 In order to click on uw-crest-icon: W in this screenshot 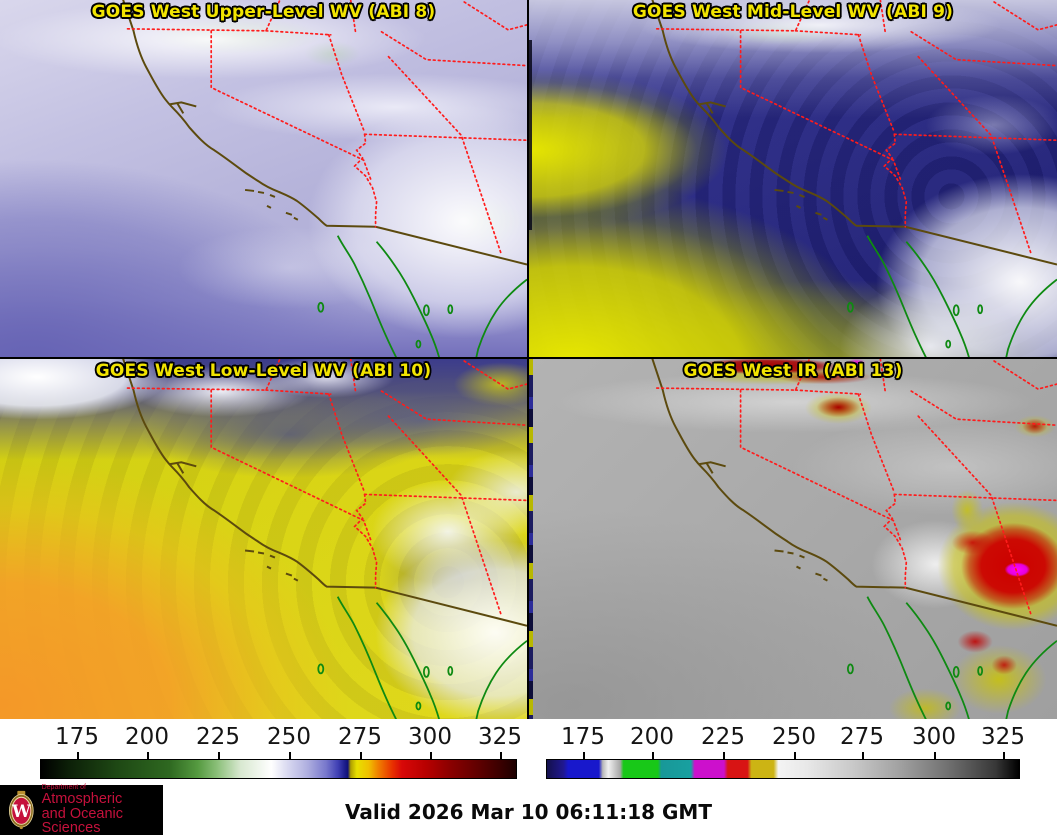, I will do `click(21, 810)`.